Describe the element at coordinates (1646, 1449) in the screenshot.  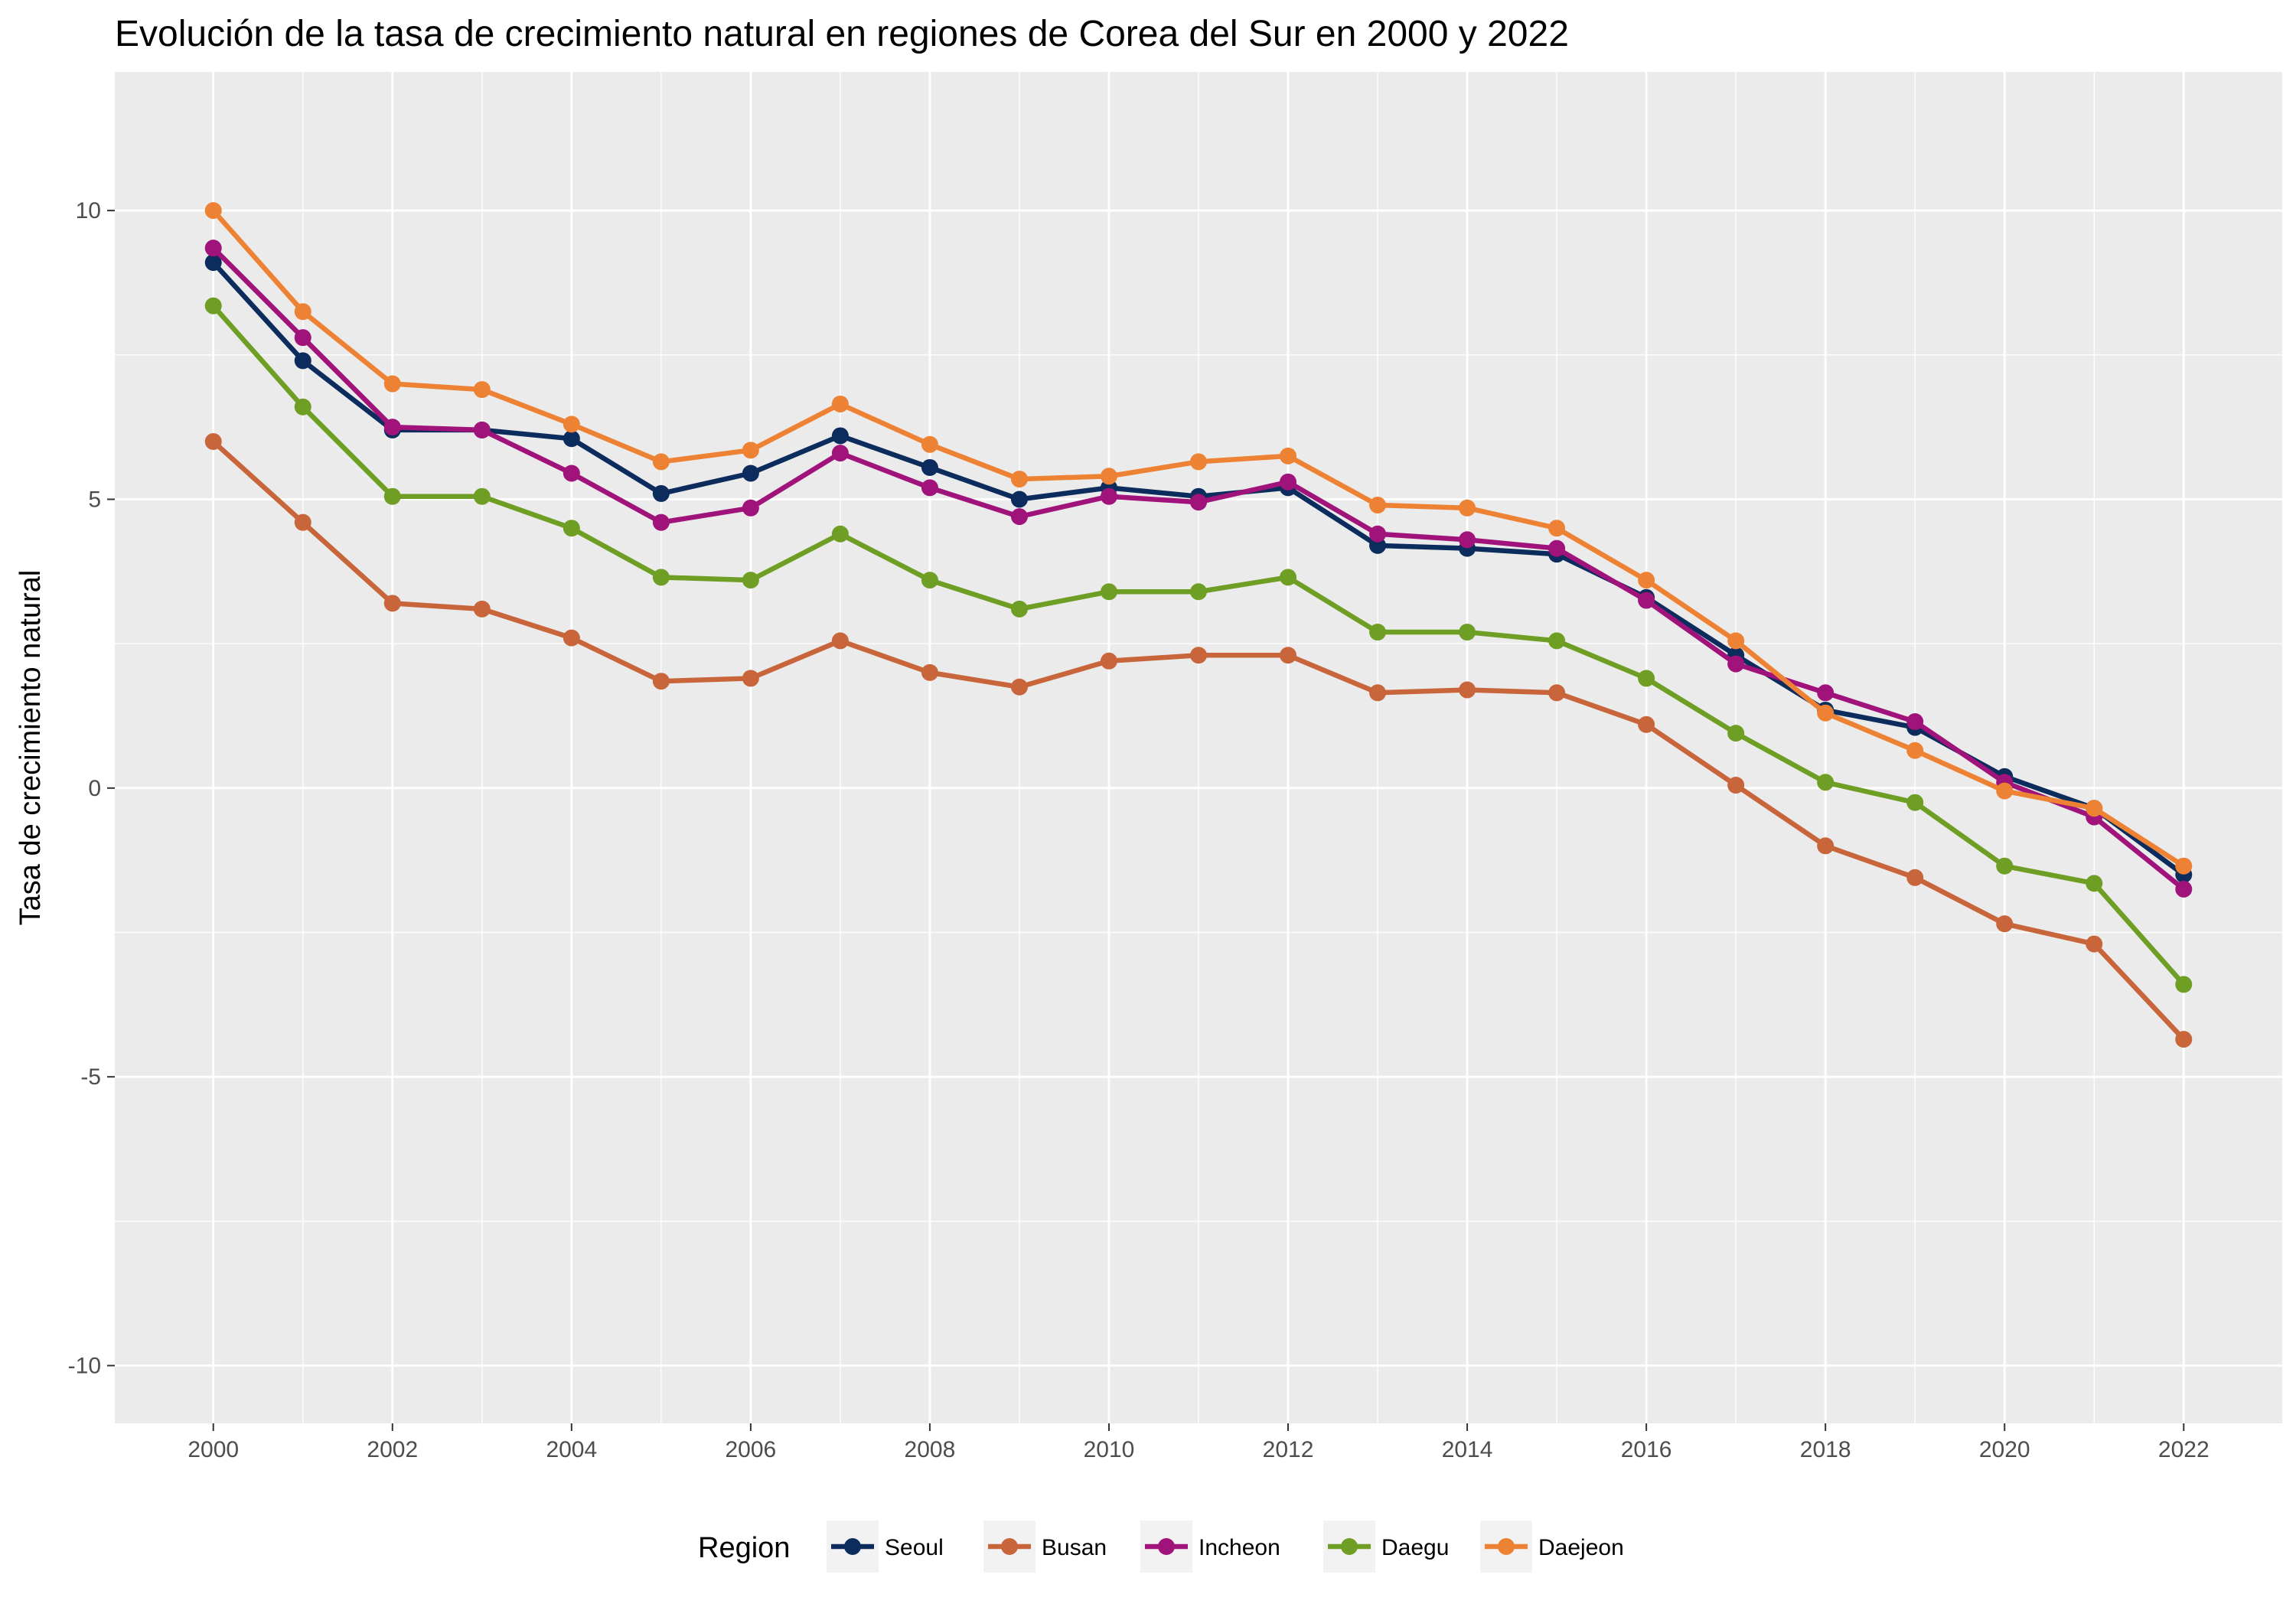
I see `x-tick-label: 2016` at that location.